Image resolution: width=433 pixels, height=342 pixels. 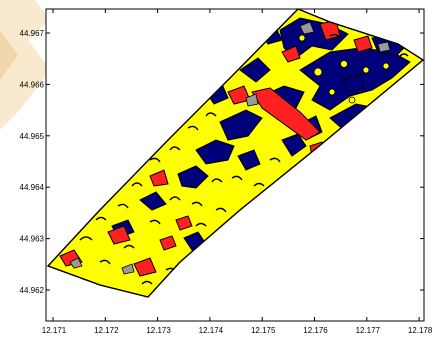 What do you see at coordinates (315, 330) in the screenshot?
I see `x-tick-label: 12.176` at bounding box center [315, 330].